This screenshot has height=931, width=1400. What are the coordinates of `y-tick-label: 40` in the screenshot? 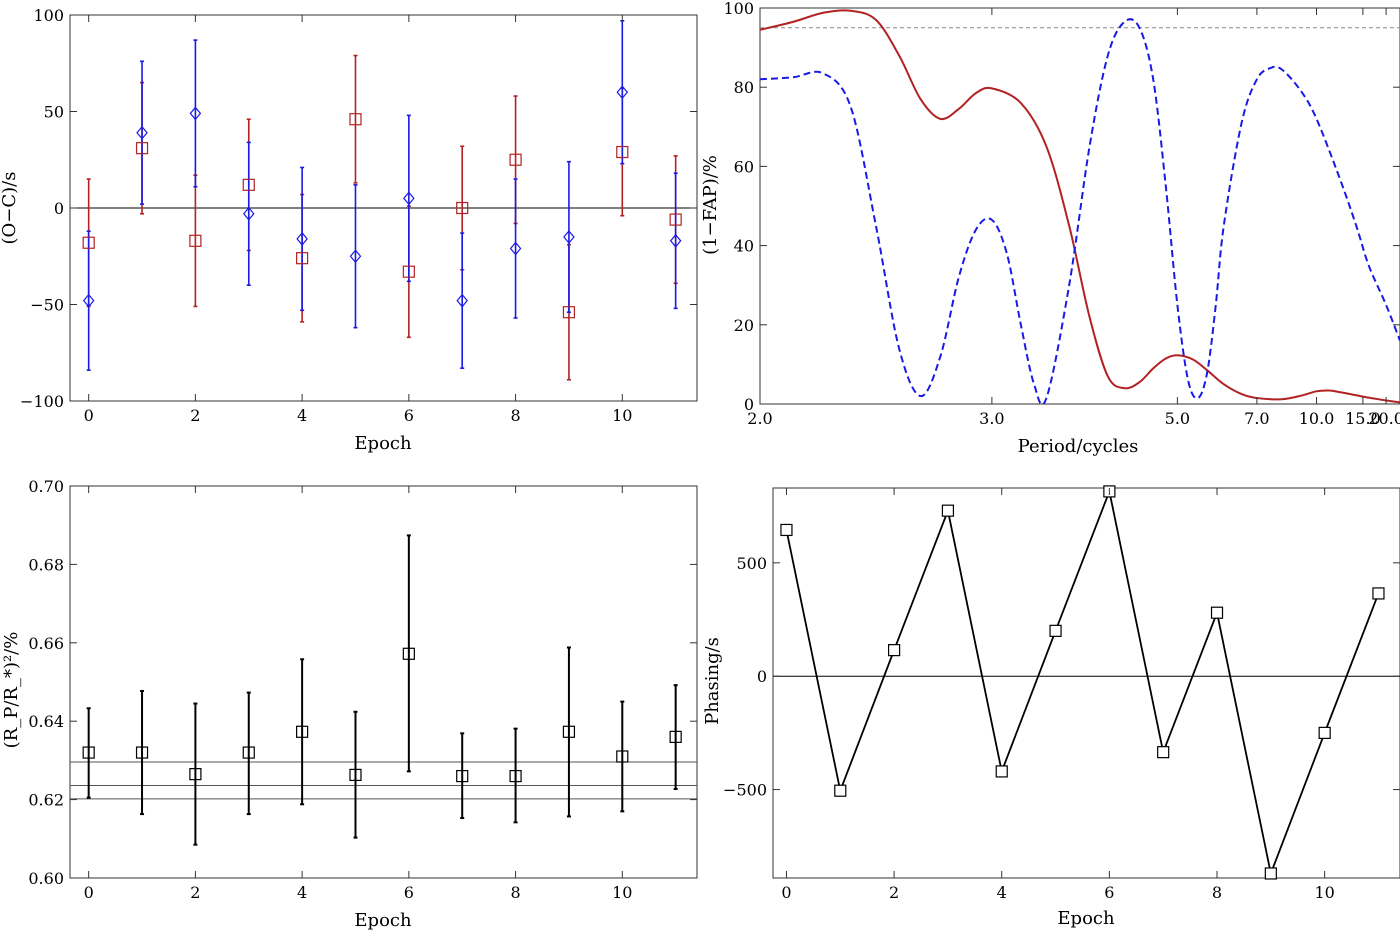 It's located at (744, 246).